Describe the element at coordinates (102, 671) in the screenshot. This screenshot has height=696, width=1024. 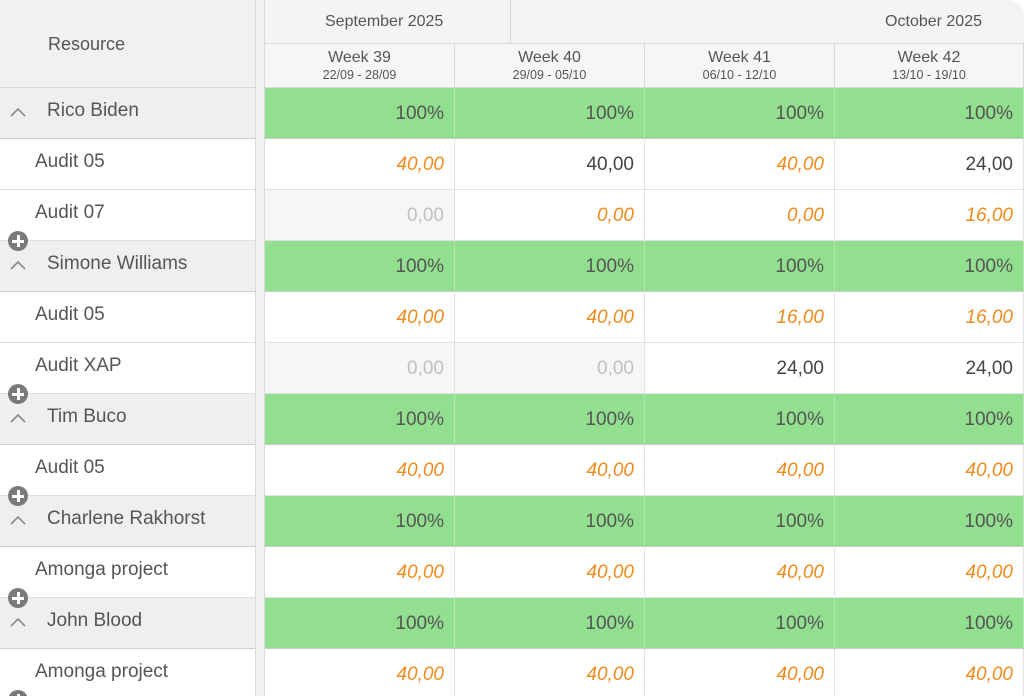
I see `task-name: Amonga project` at that location.